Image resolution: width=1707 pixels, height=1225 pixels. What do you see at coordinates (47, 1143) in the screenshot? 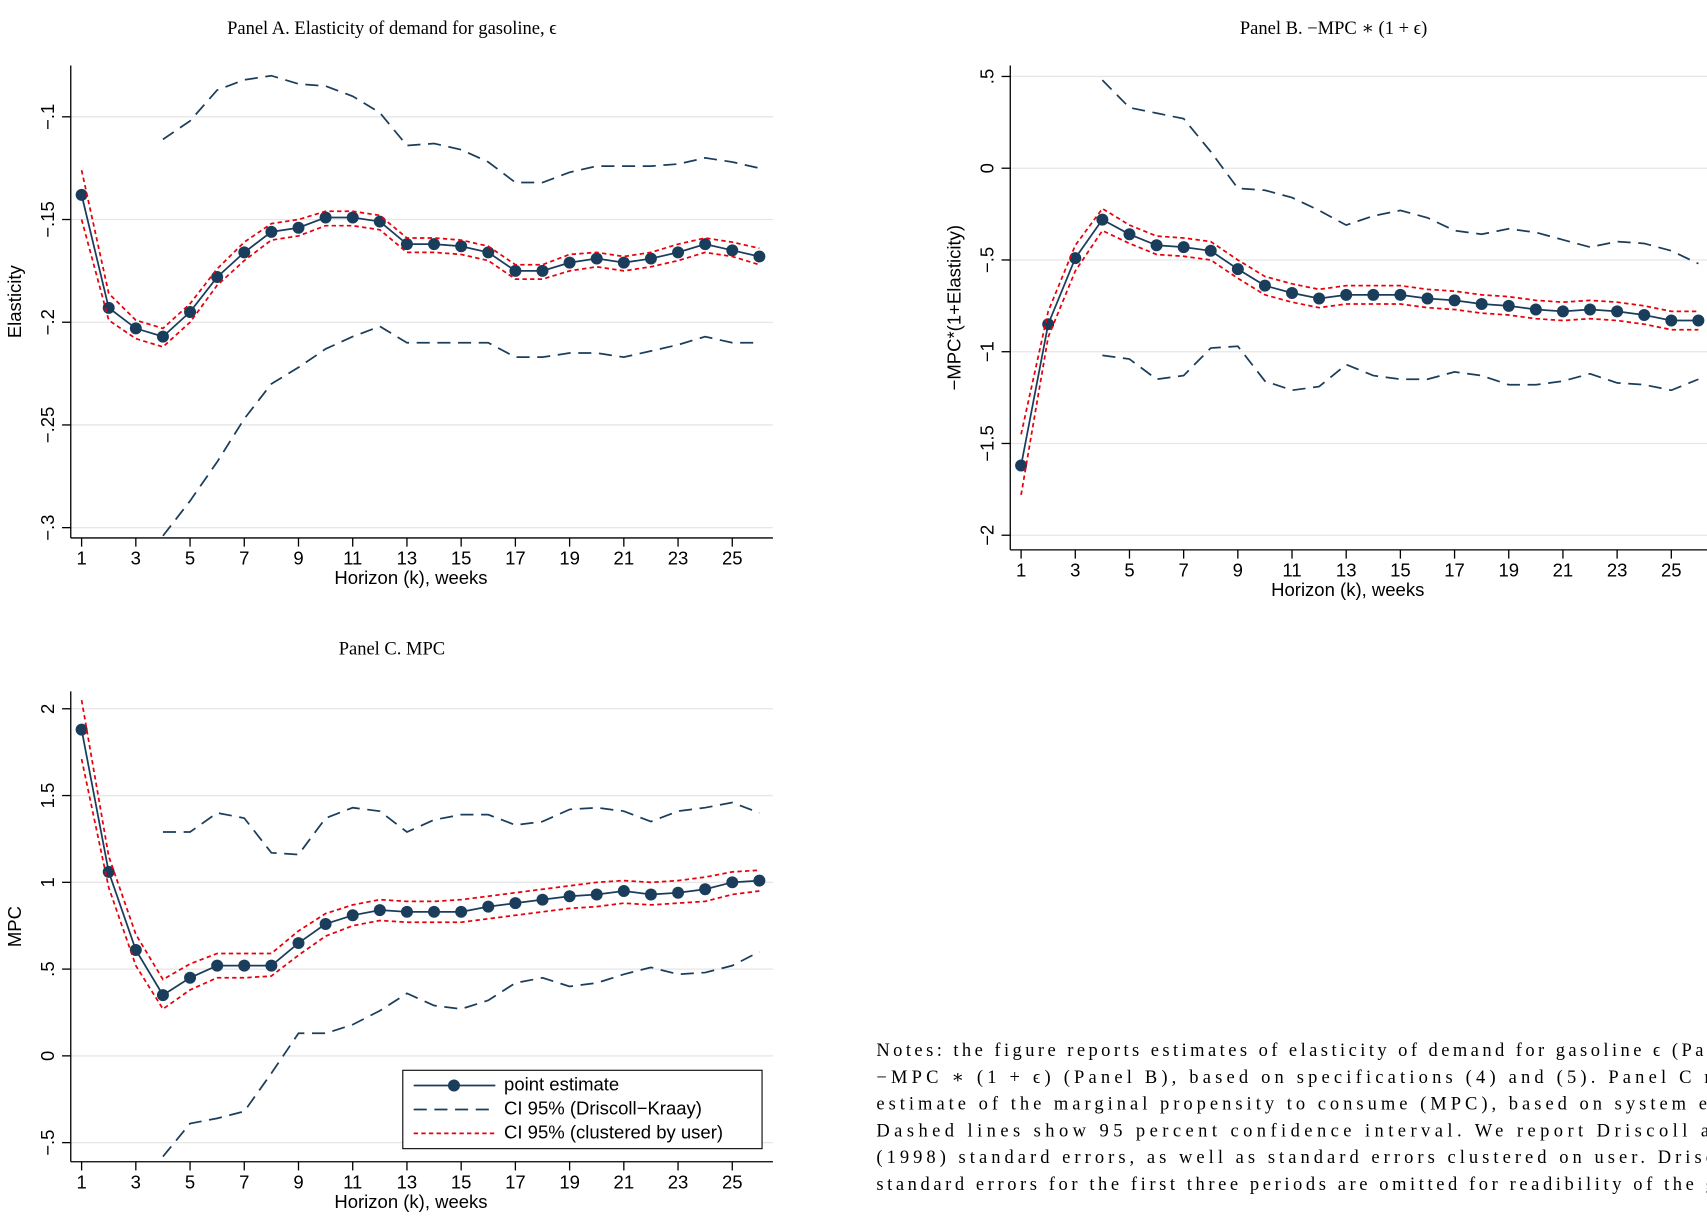
I see `y-tick-label: −.5` at bounding box center [47, 1143].